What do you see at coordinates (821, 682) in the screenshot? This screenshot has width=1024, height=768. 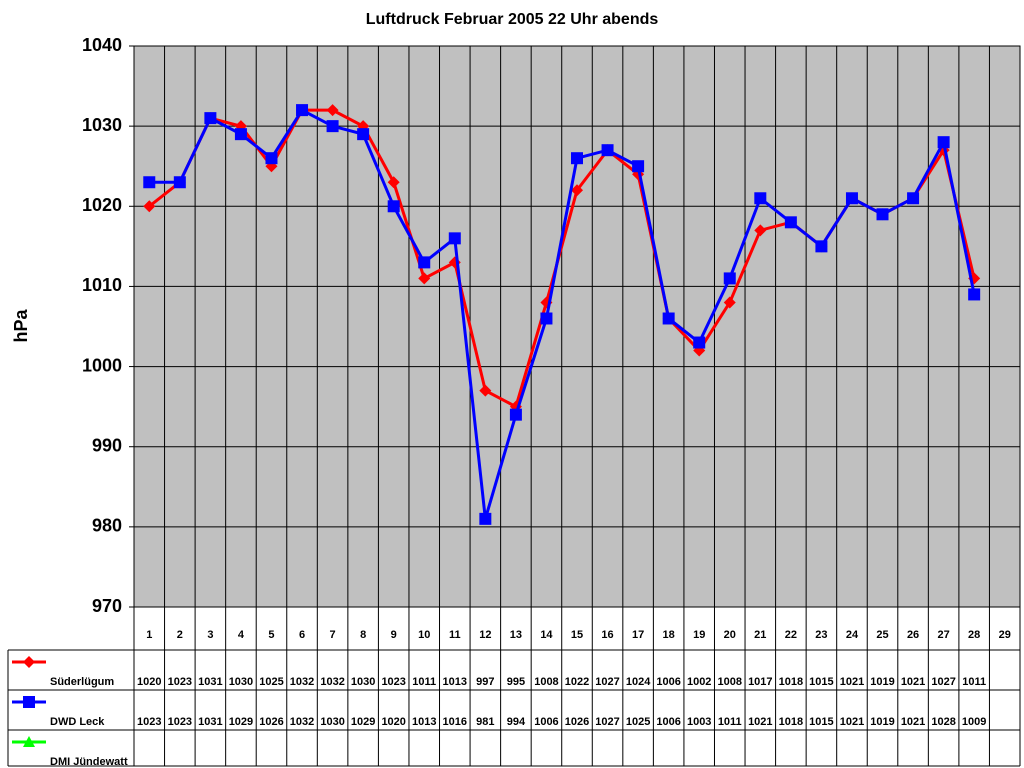 I see `table-value: 1015` at bounding box center [821, 682].